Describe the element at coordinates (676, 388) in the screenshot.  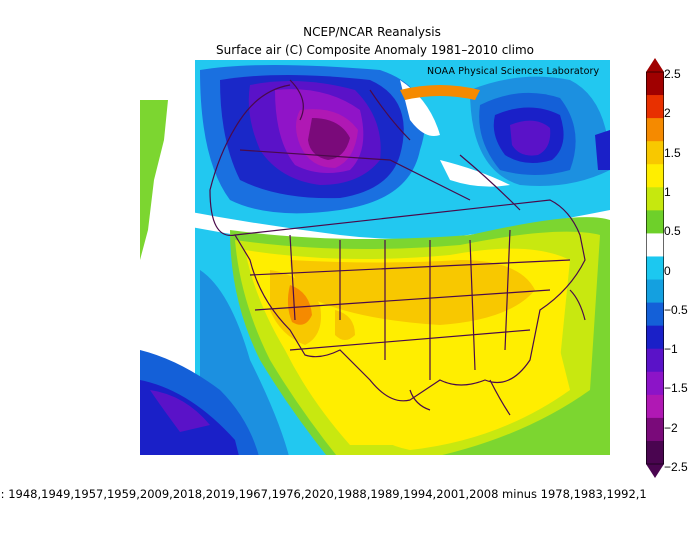
I see `colorbar-tick-label: −1.5` at that location.